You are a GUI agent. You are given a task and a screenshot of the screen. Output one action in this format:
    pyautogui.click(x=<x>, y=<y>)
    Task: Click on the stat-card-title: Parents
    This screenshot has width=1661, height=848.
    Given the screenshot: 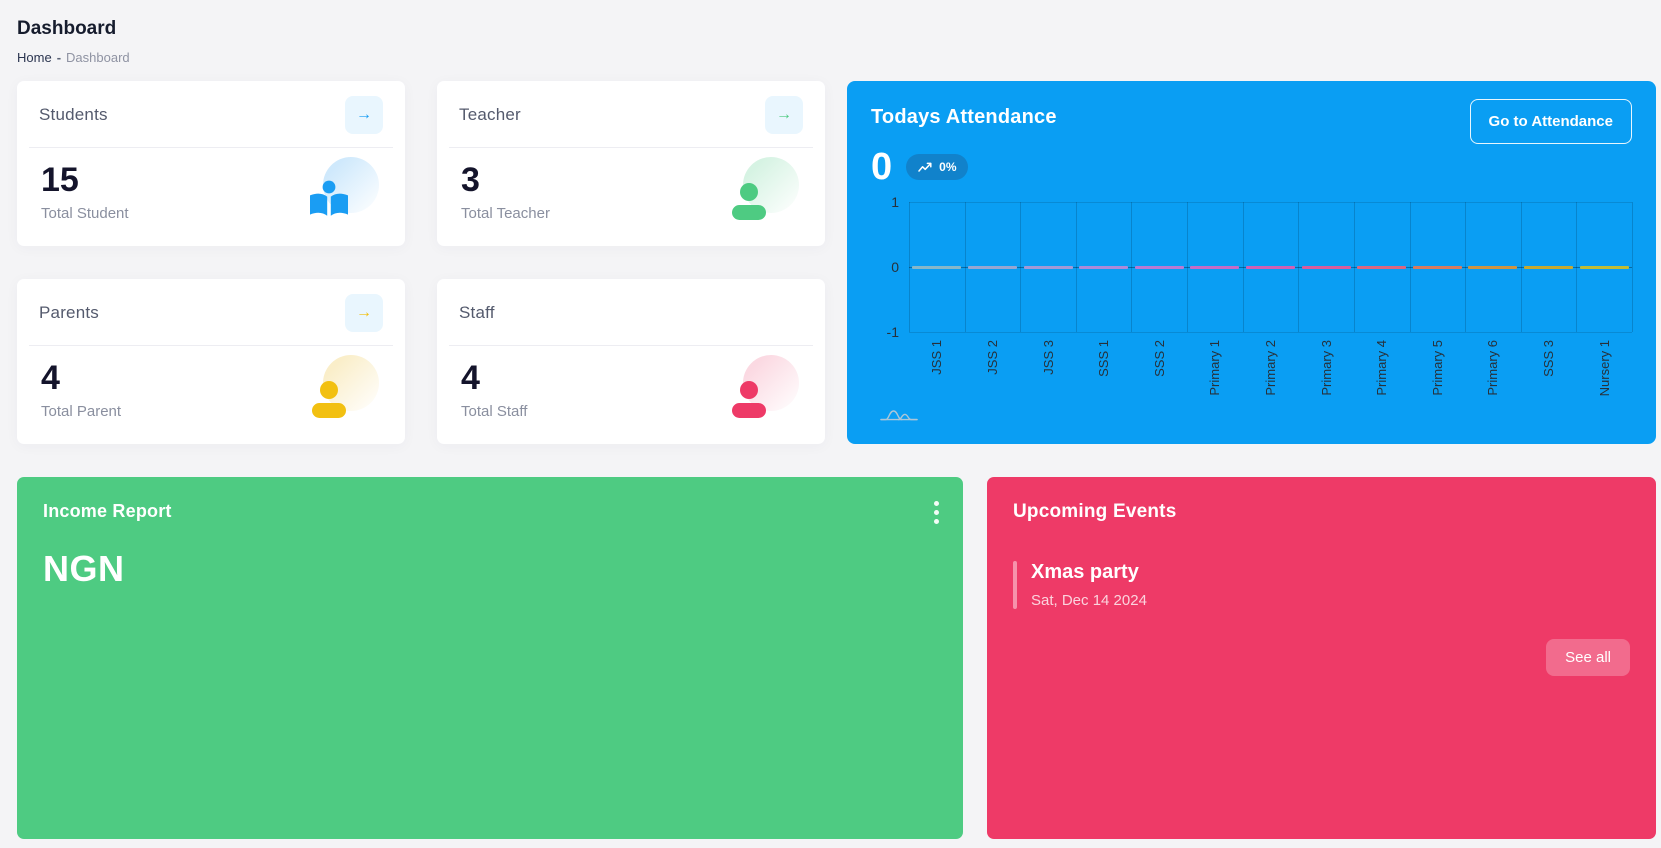 What is the action you would take?
    pyautogui.click(x=69, y=312)
    